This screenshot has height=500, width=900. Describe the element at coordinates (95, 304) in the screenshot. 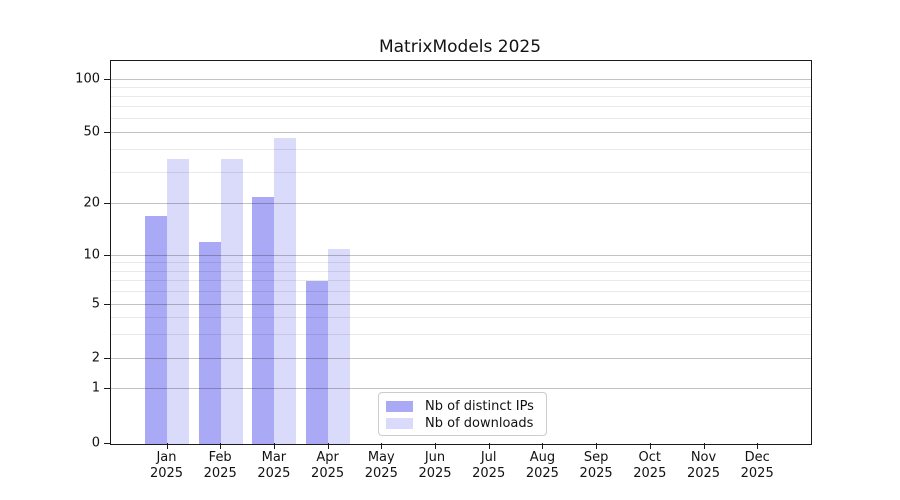

I see `y-tick-label: 5` at that location.